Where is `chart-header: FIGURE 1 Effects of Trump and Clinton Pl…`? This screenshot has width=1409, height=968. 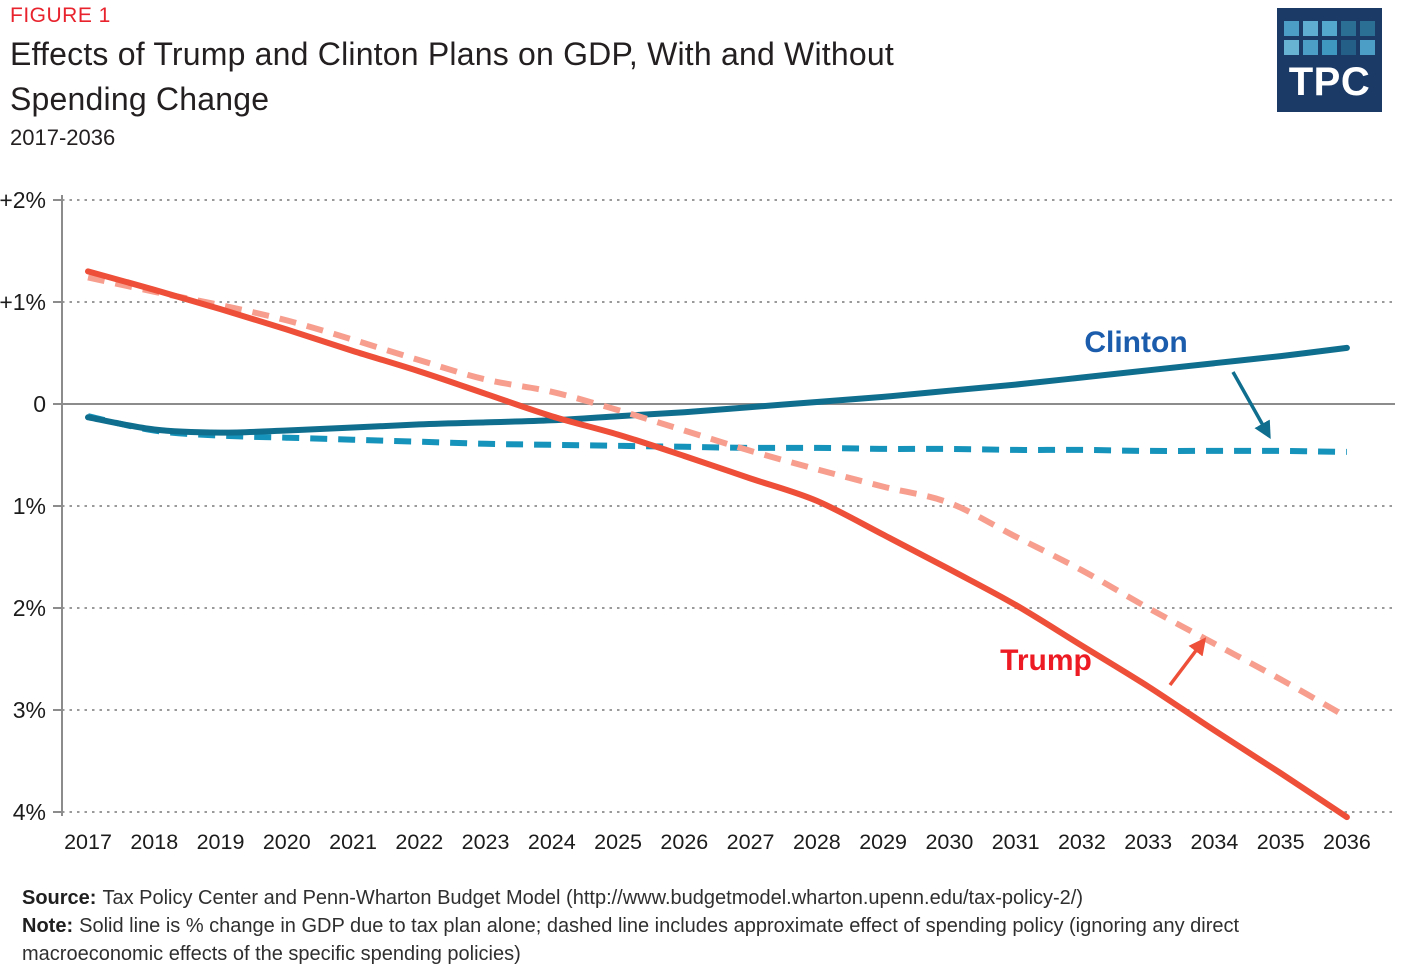
chart-header: FIGURE 1 Effects of Trump and Clinton Pl… is located at coordinates (452, 77).